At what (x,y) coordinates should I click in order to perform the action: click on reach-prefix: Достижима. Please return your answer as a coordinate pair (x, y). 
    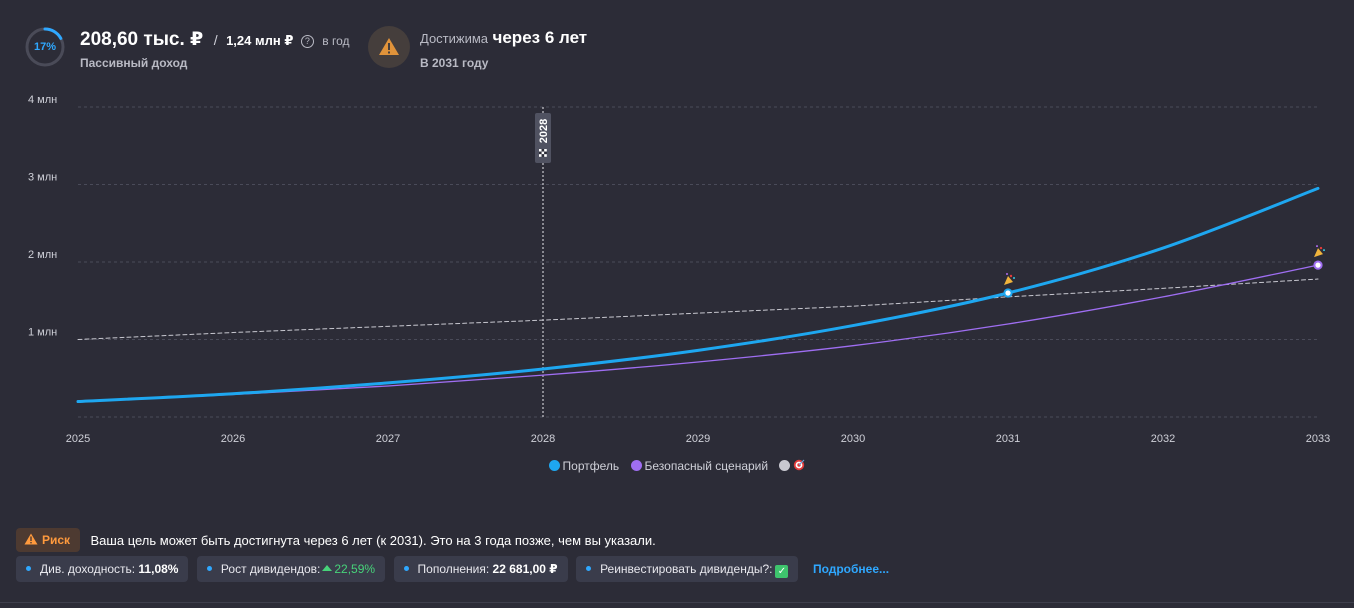
    Looking at the image, I should click on (454, 38).